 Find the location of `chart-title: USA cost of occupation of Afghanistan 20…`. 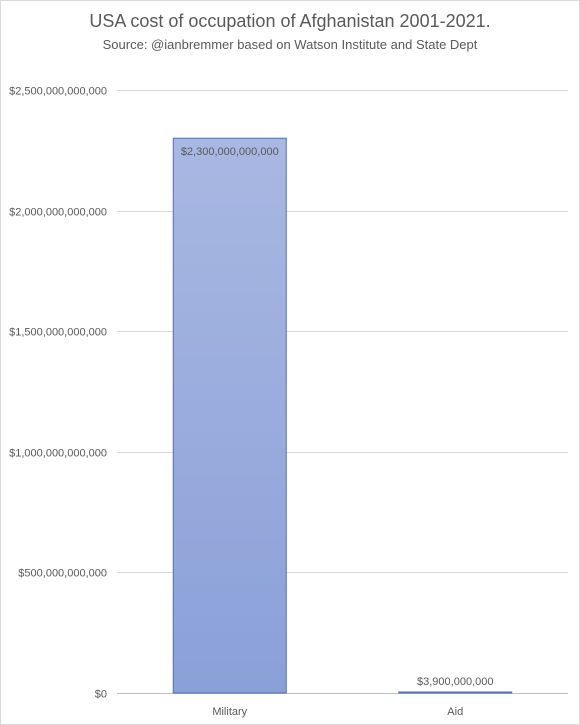

chart-title: USA cost of occupation of Afghanistan 20… is located at coordinates (289, 21).